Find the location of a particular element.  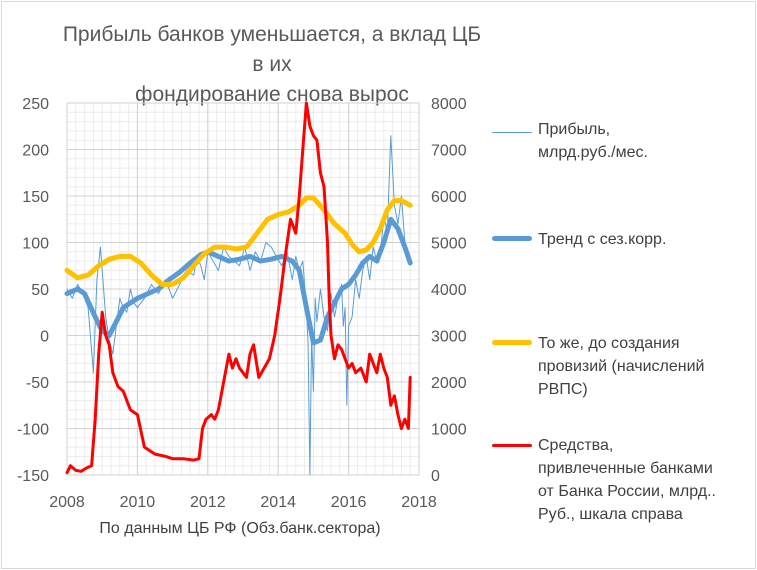

legend-swatch-cb-funds is located at coordinates (512, 445).